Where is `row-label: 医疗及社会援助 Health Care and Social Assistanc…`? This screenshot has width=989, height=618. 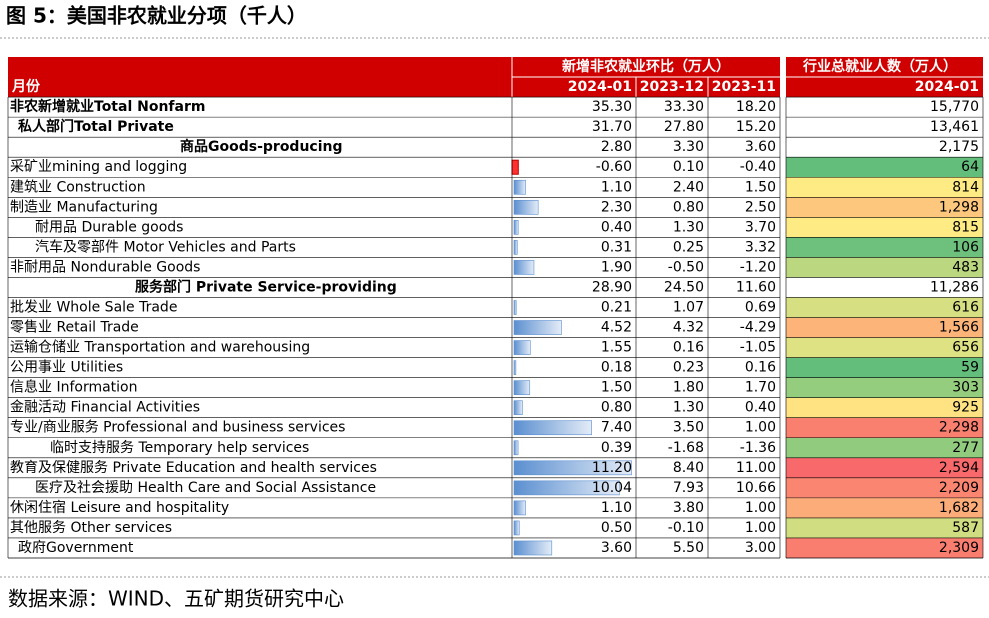 row-label: 医疗及社会援助 Health Care and Social Assistanc… is located at coordinates (205, 488).